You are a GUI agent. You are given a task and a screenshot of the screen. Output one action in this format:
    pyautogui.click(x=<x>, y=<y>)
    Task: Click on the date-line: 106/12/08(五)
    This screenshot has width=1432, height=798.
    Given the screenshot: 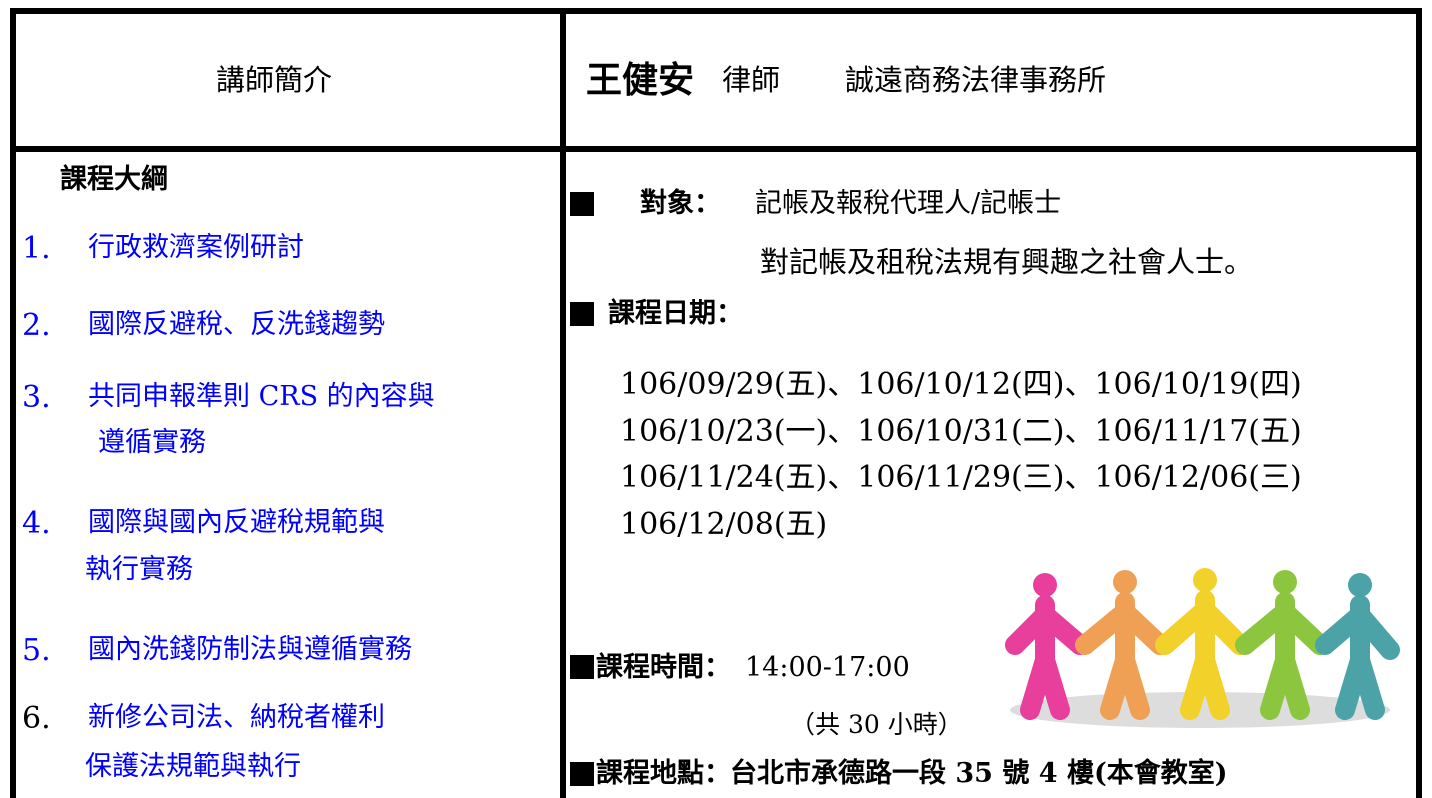 What is the action you would take?
    pyautogui.click(x=724, y=524)
    